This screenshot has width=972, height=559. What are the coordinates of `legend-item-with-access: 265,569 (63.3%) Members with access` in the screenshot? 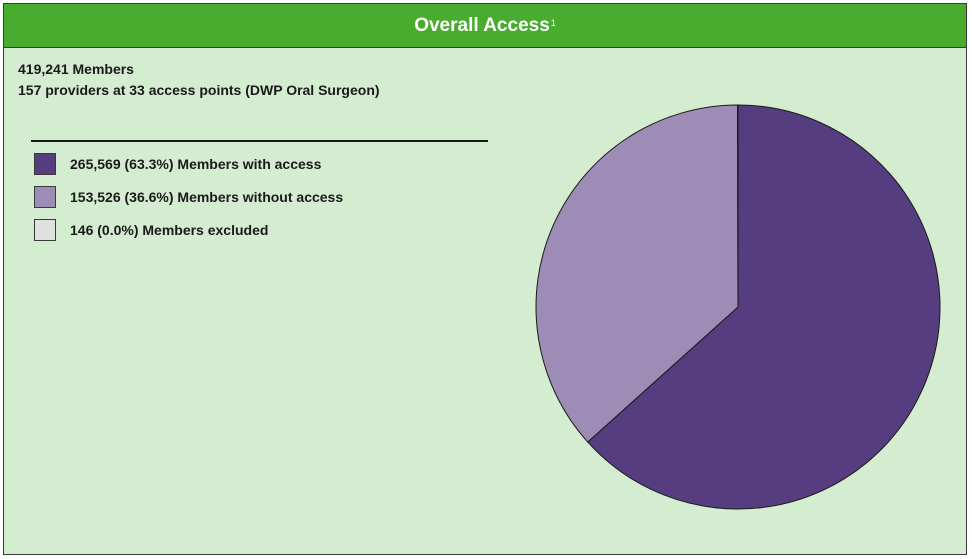 It's located at (188, 164).